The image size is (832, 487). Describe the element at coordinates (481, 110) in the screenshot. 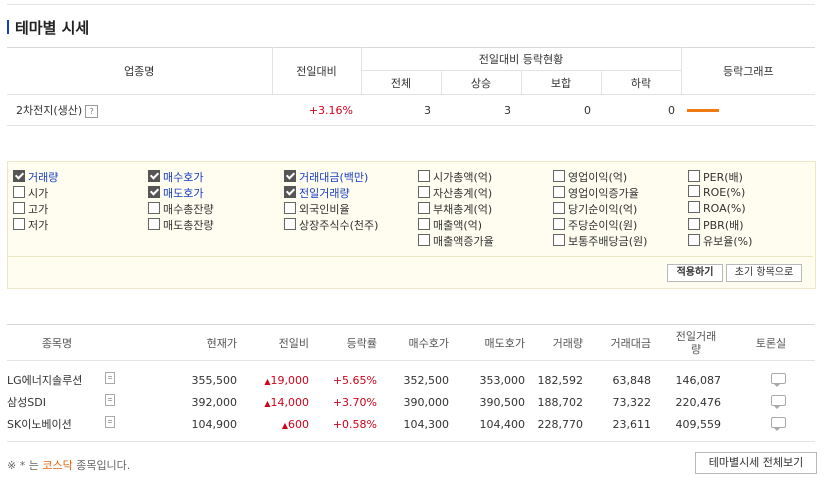

I see `theme-up: 3` at that location.